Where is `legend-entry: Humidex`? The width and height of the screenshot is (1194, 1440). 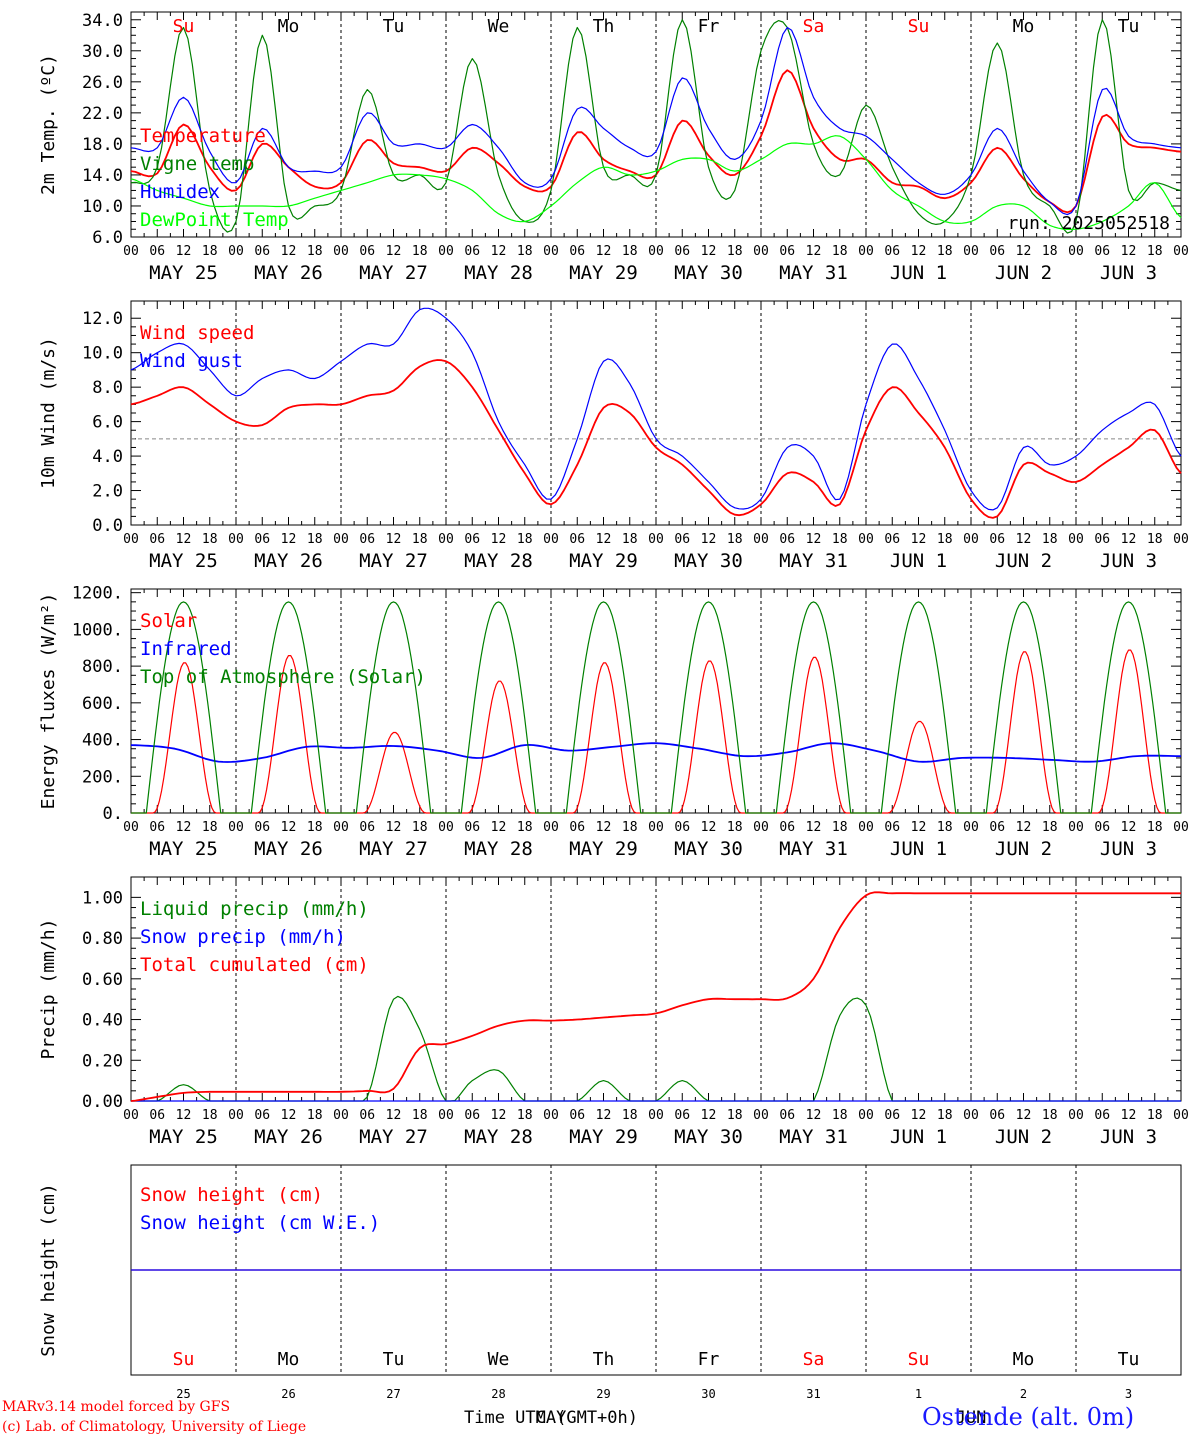 legend-entry: Humidex is located at coordinates (180, 192).